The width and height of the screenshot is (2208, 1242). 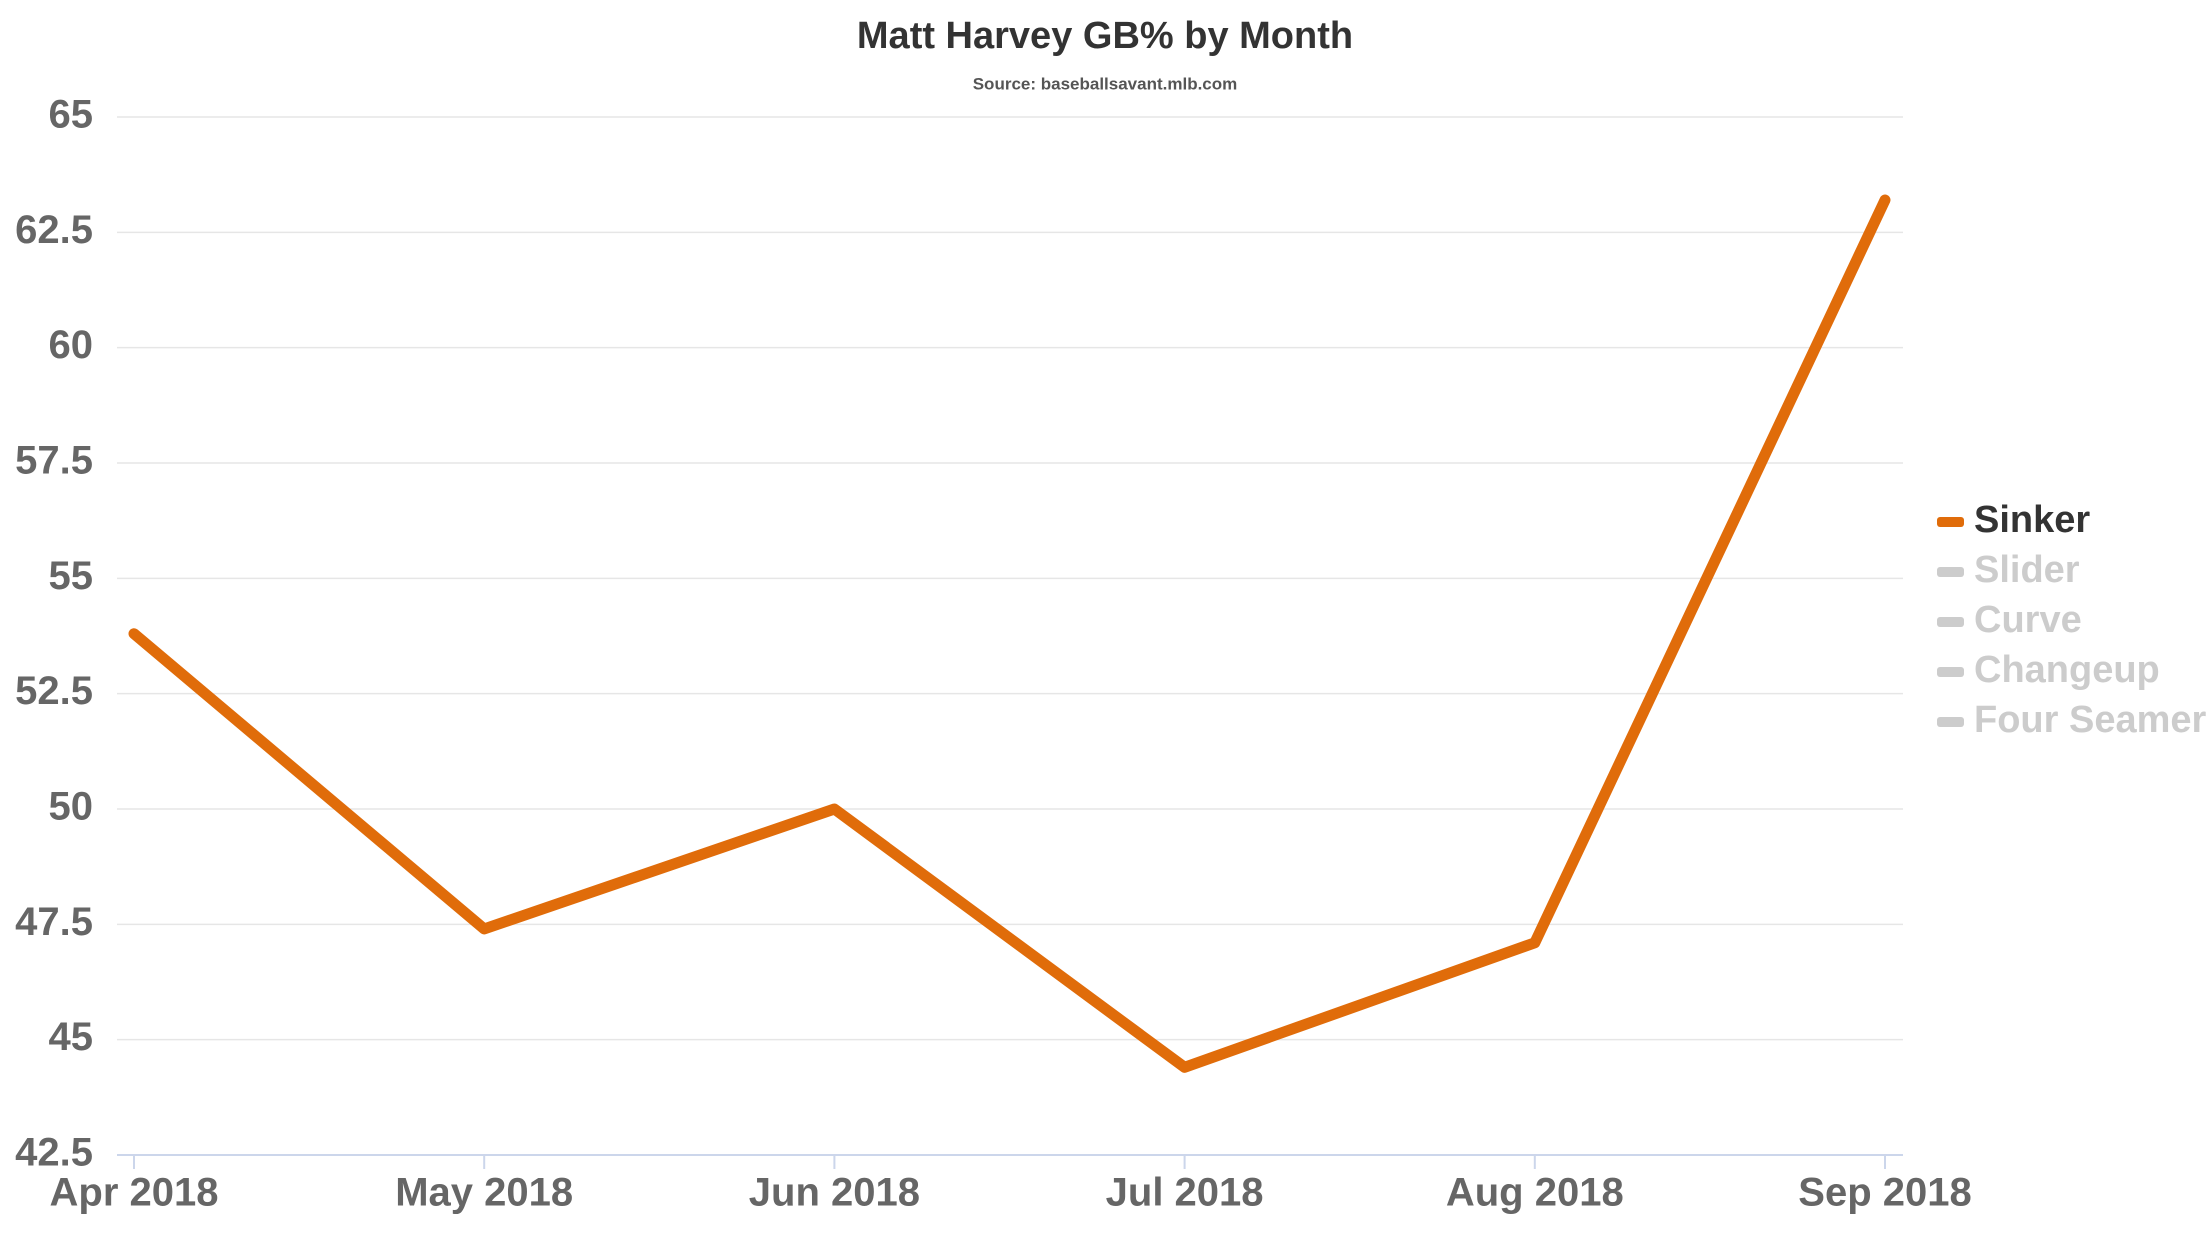 I want to click on x-tick-label: Sep 2018, so click(x=1884, y=1193).